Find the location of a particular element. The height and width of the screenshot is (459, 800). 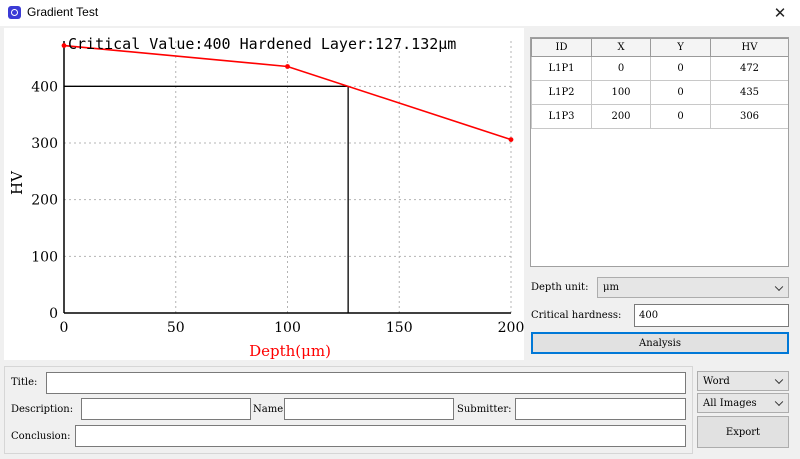

table-row: L1P3 200 0 306 is located at coordinates (659, 116).